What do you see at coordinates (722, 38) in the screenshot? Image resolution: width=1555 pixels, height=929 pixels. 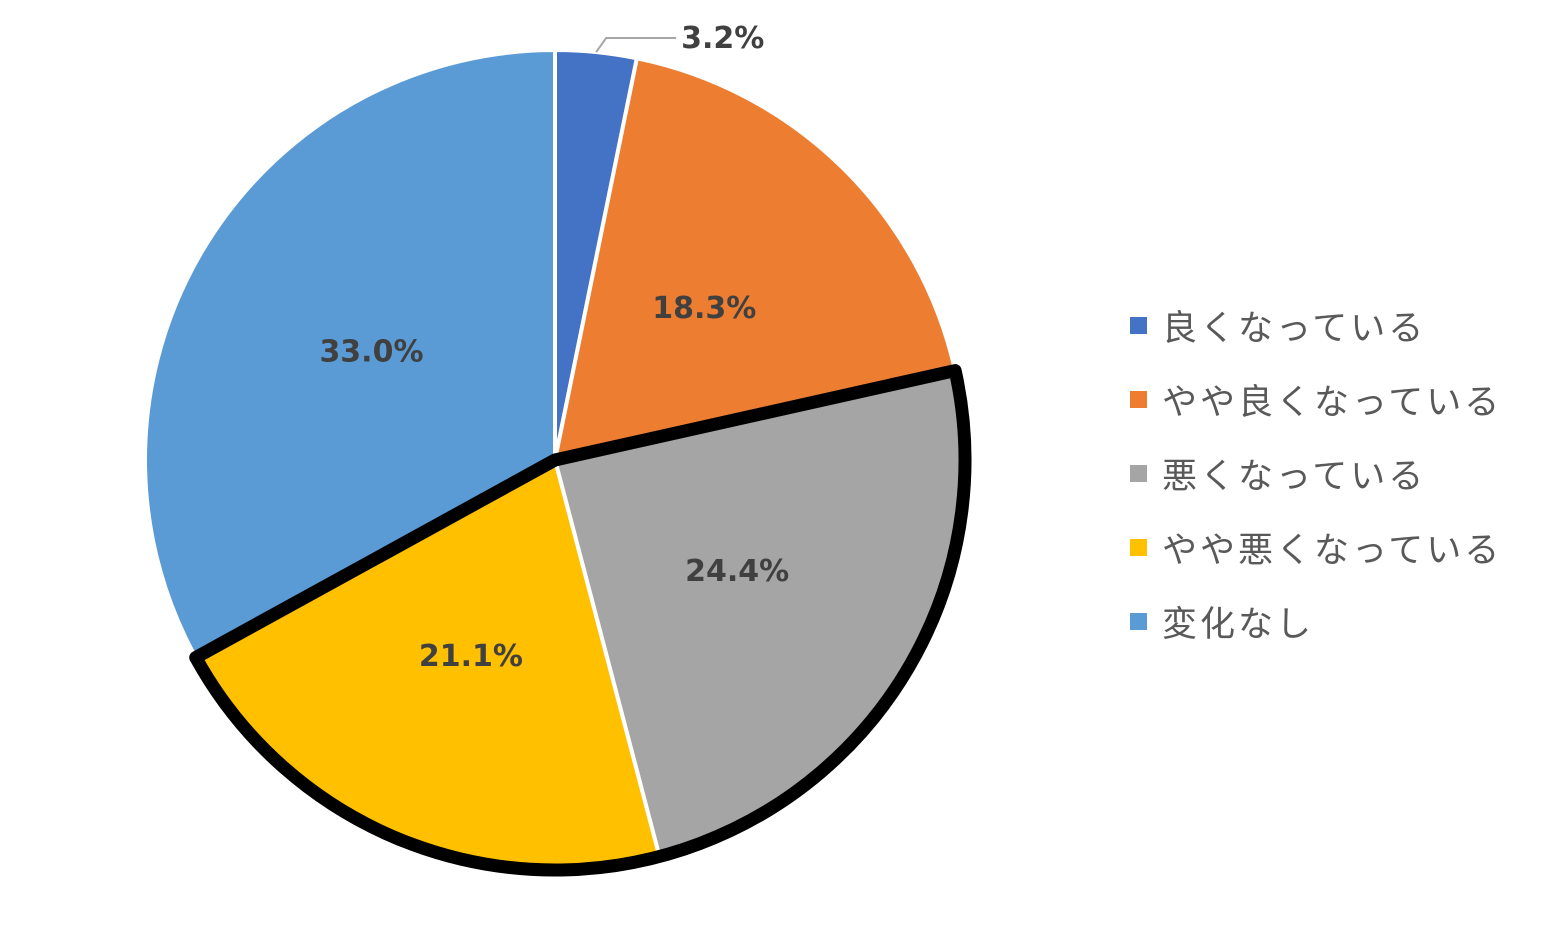 I see `data-label-good: 3.2%` at bounding box center [722, 38].